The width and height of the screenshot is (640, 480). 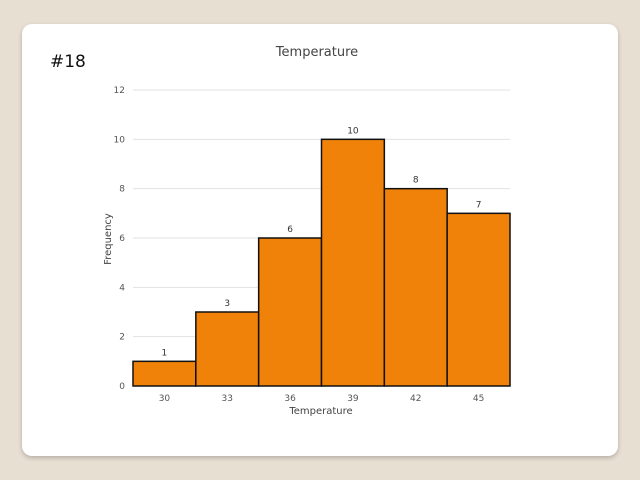 What do you see at coordinates (322, 399) in the screenshot?
I see `x-axis-ticks: 30 33 36 39 42 45` at bounding box center [322, 399].